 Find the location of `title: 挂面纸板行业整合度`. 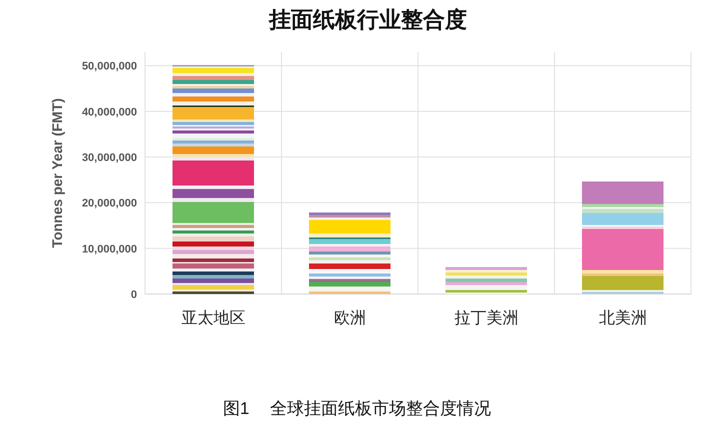

title: 挂面纸板行业整合度 is located at coordinates (368, 19).